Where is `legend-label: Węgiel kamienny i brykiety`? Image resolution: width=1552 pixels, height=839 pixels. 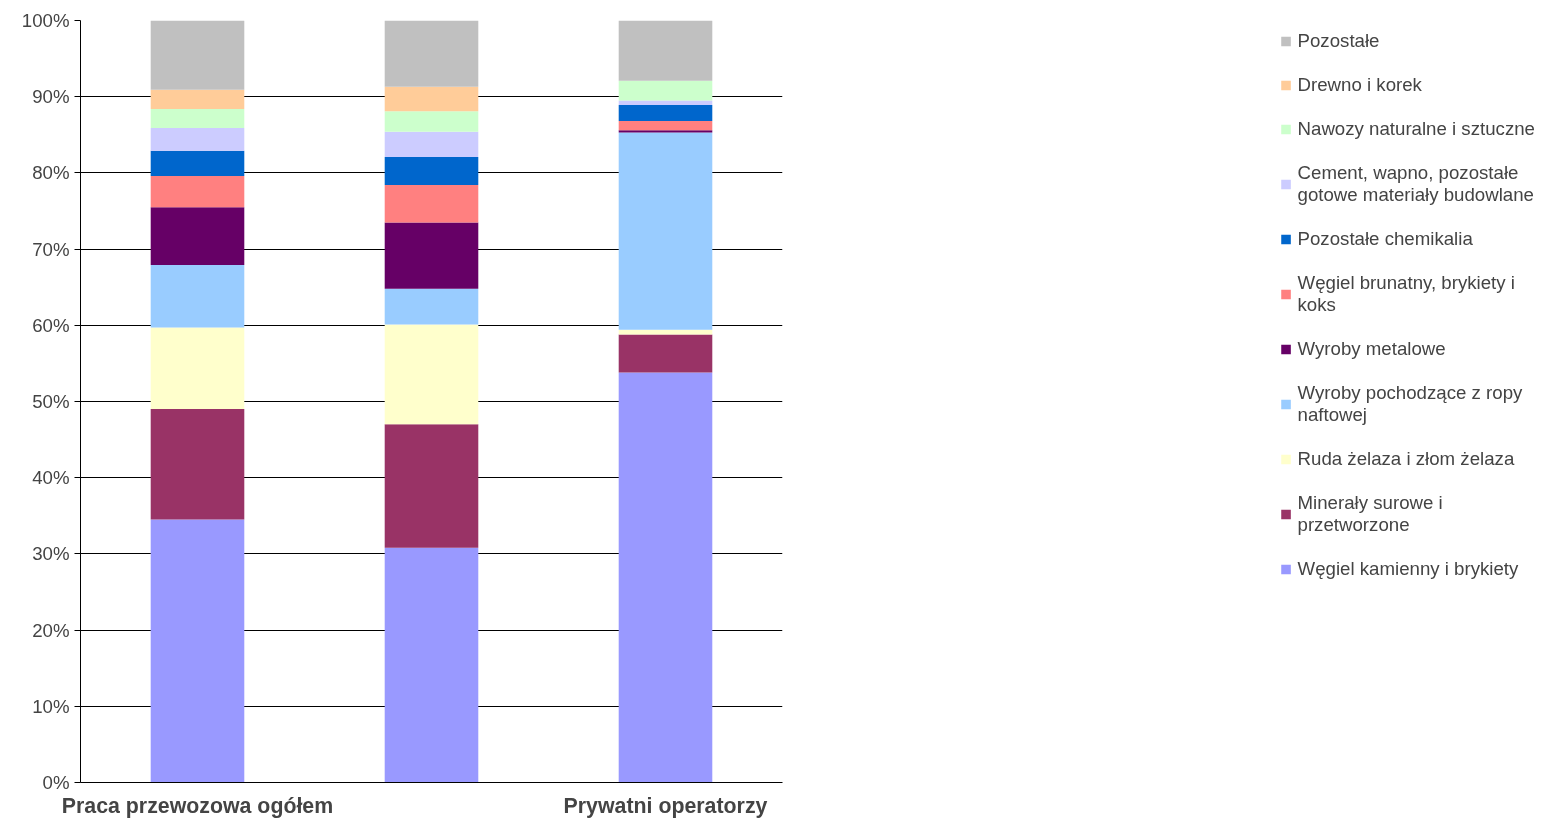 legend-label: Węgiel kamienny i brykiety is located at coordinates (1408, 569).